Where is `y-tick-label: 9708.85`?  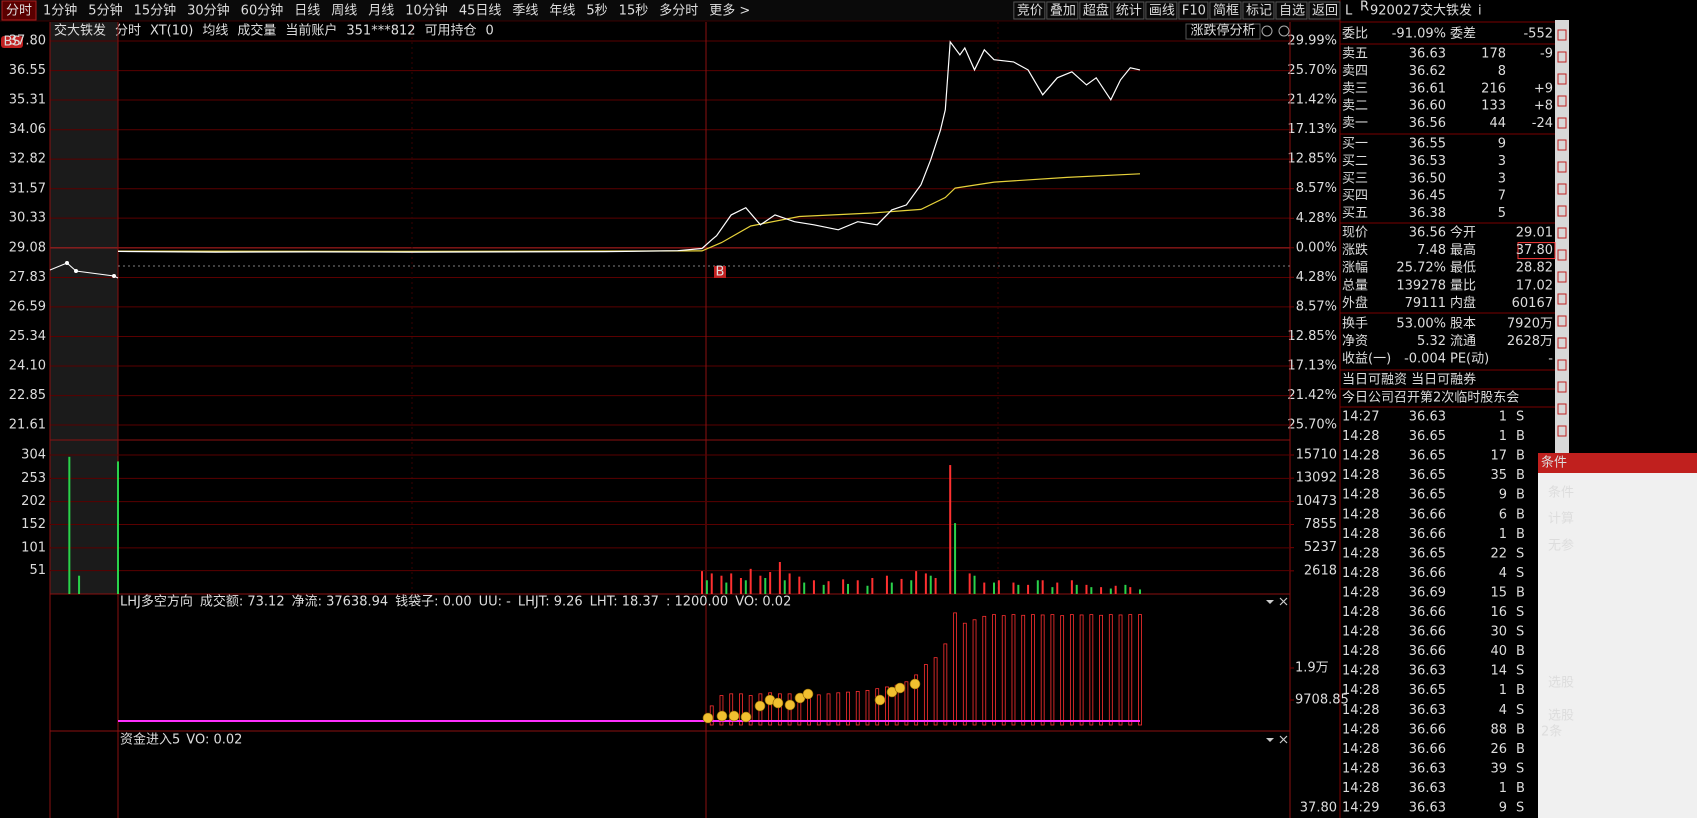
y-tick-label: 9708.85 is located at coordinates (1322, 700).